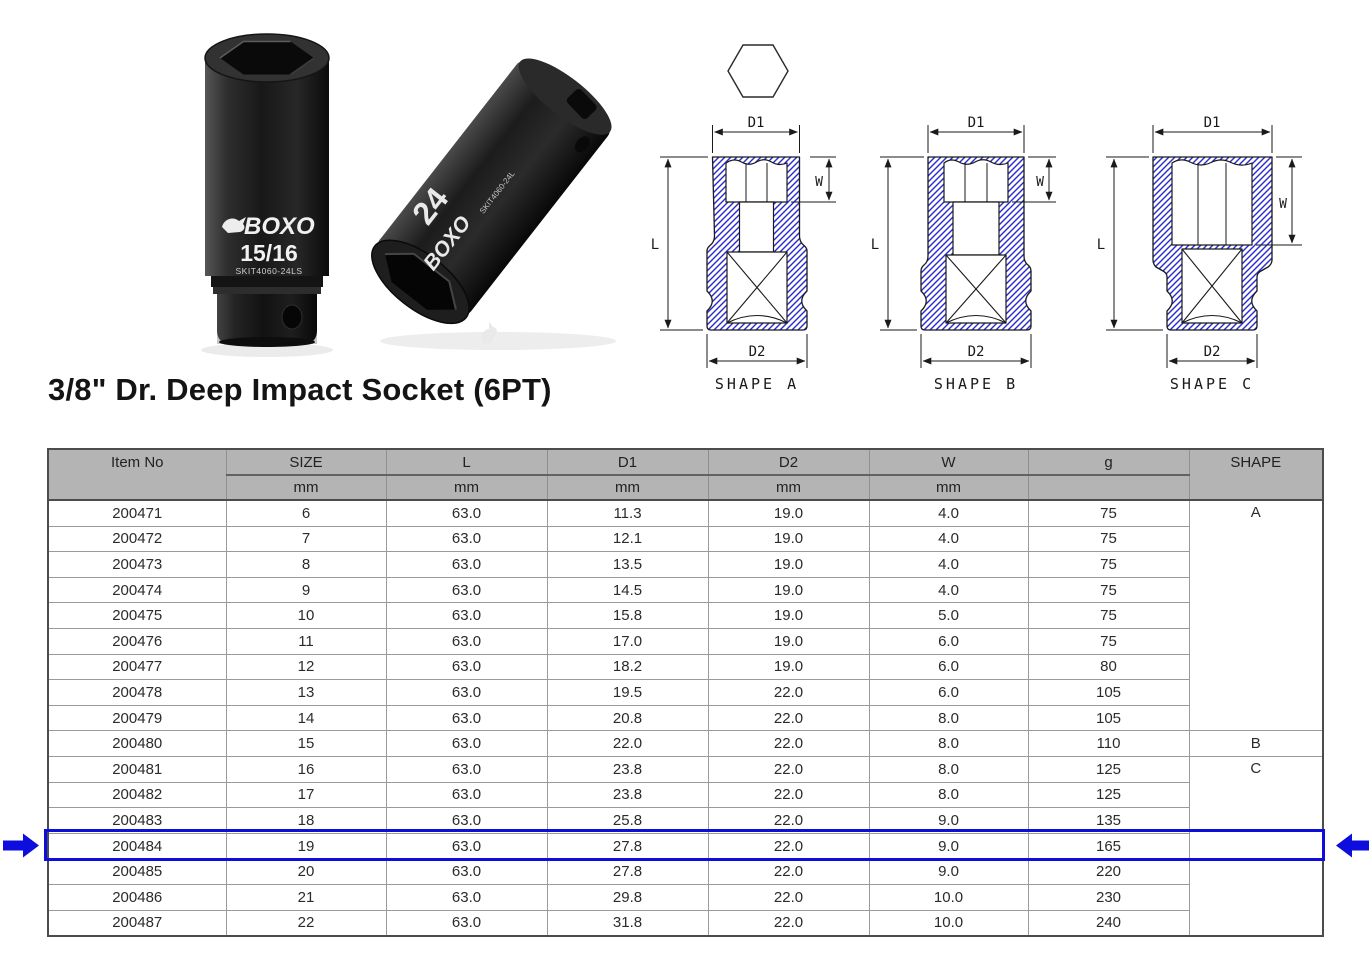 The width and height of the screenshot is (1369, 961). What do you see at coordinates (627, 590) in the screenshot?
I see `table-cell: 14.5` at bounding box center [627, 590].